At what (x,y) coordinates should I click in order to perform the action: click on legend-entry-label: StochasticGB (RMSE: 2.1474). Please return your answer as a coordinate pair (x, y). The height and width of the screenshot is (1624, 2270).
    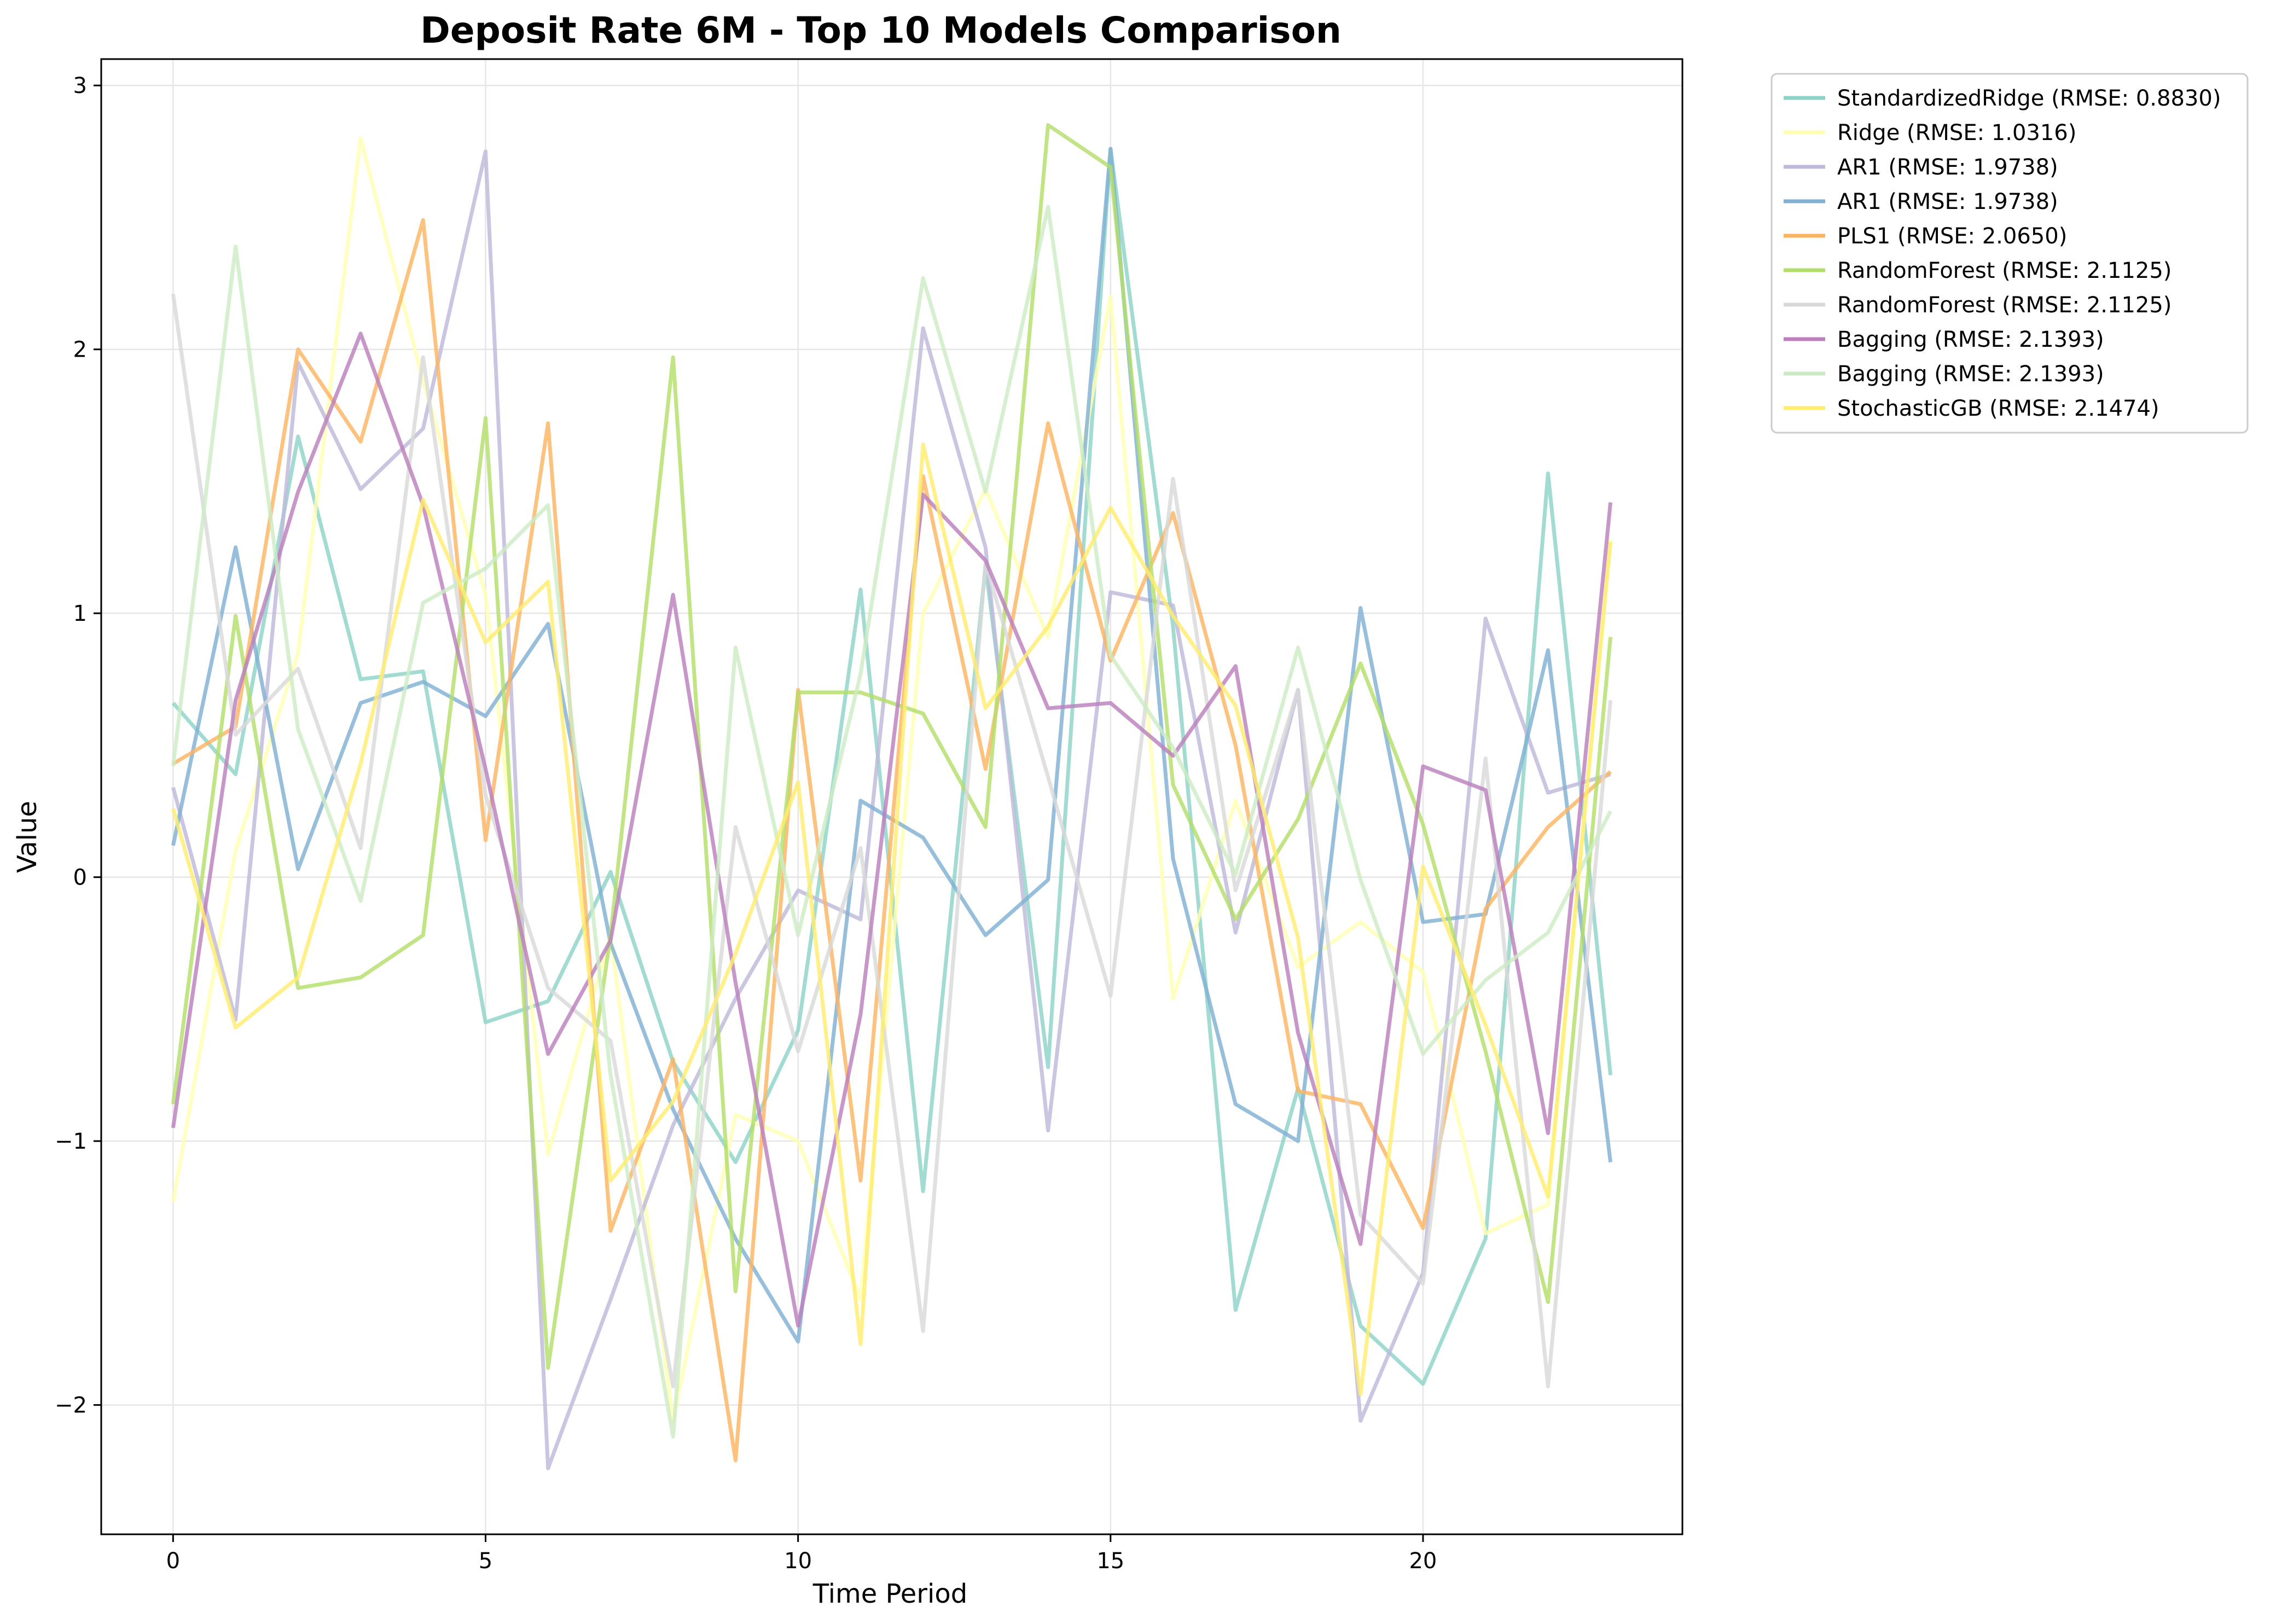
    Looking at the image, I should click on (1998, 408).